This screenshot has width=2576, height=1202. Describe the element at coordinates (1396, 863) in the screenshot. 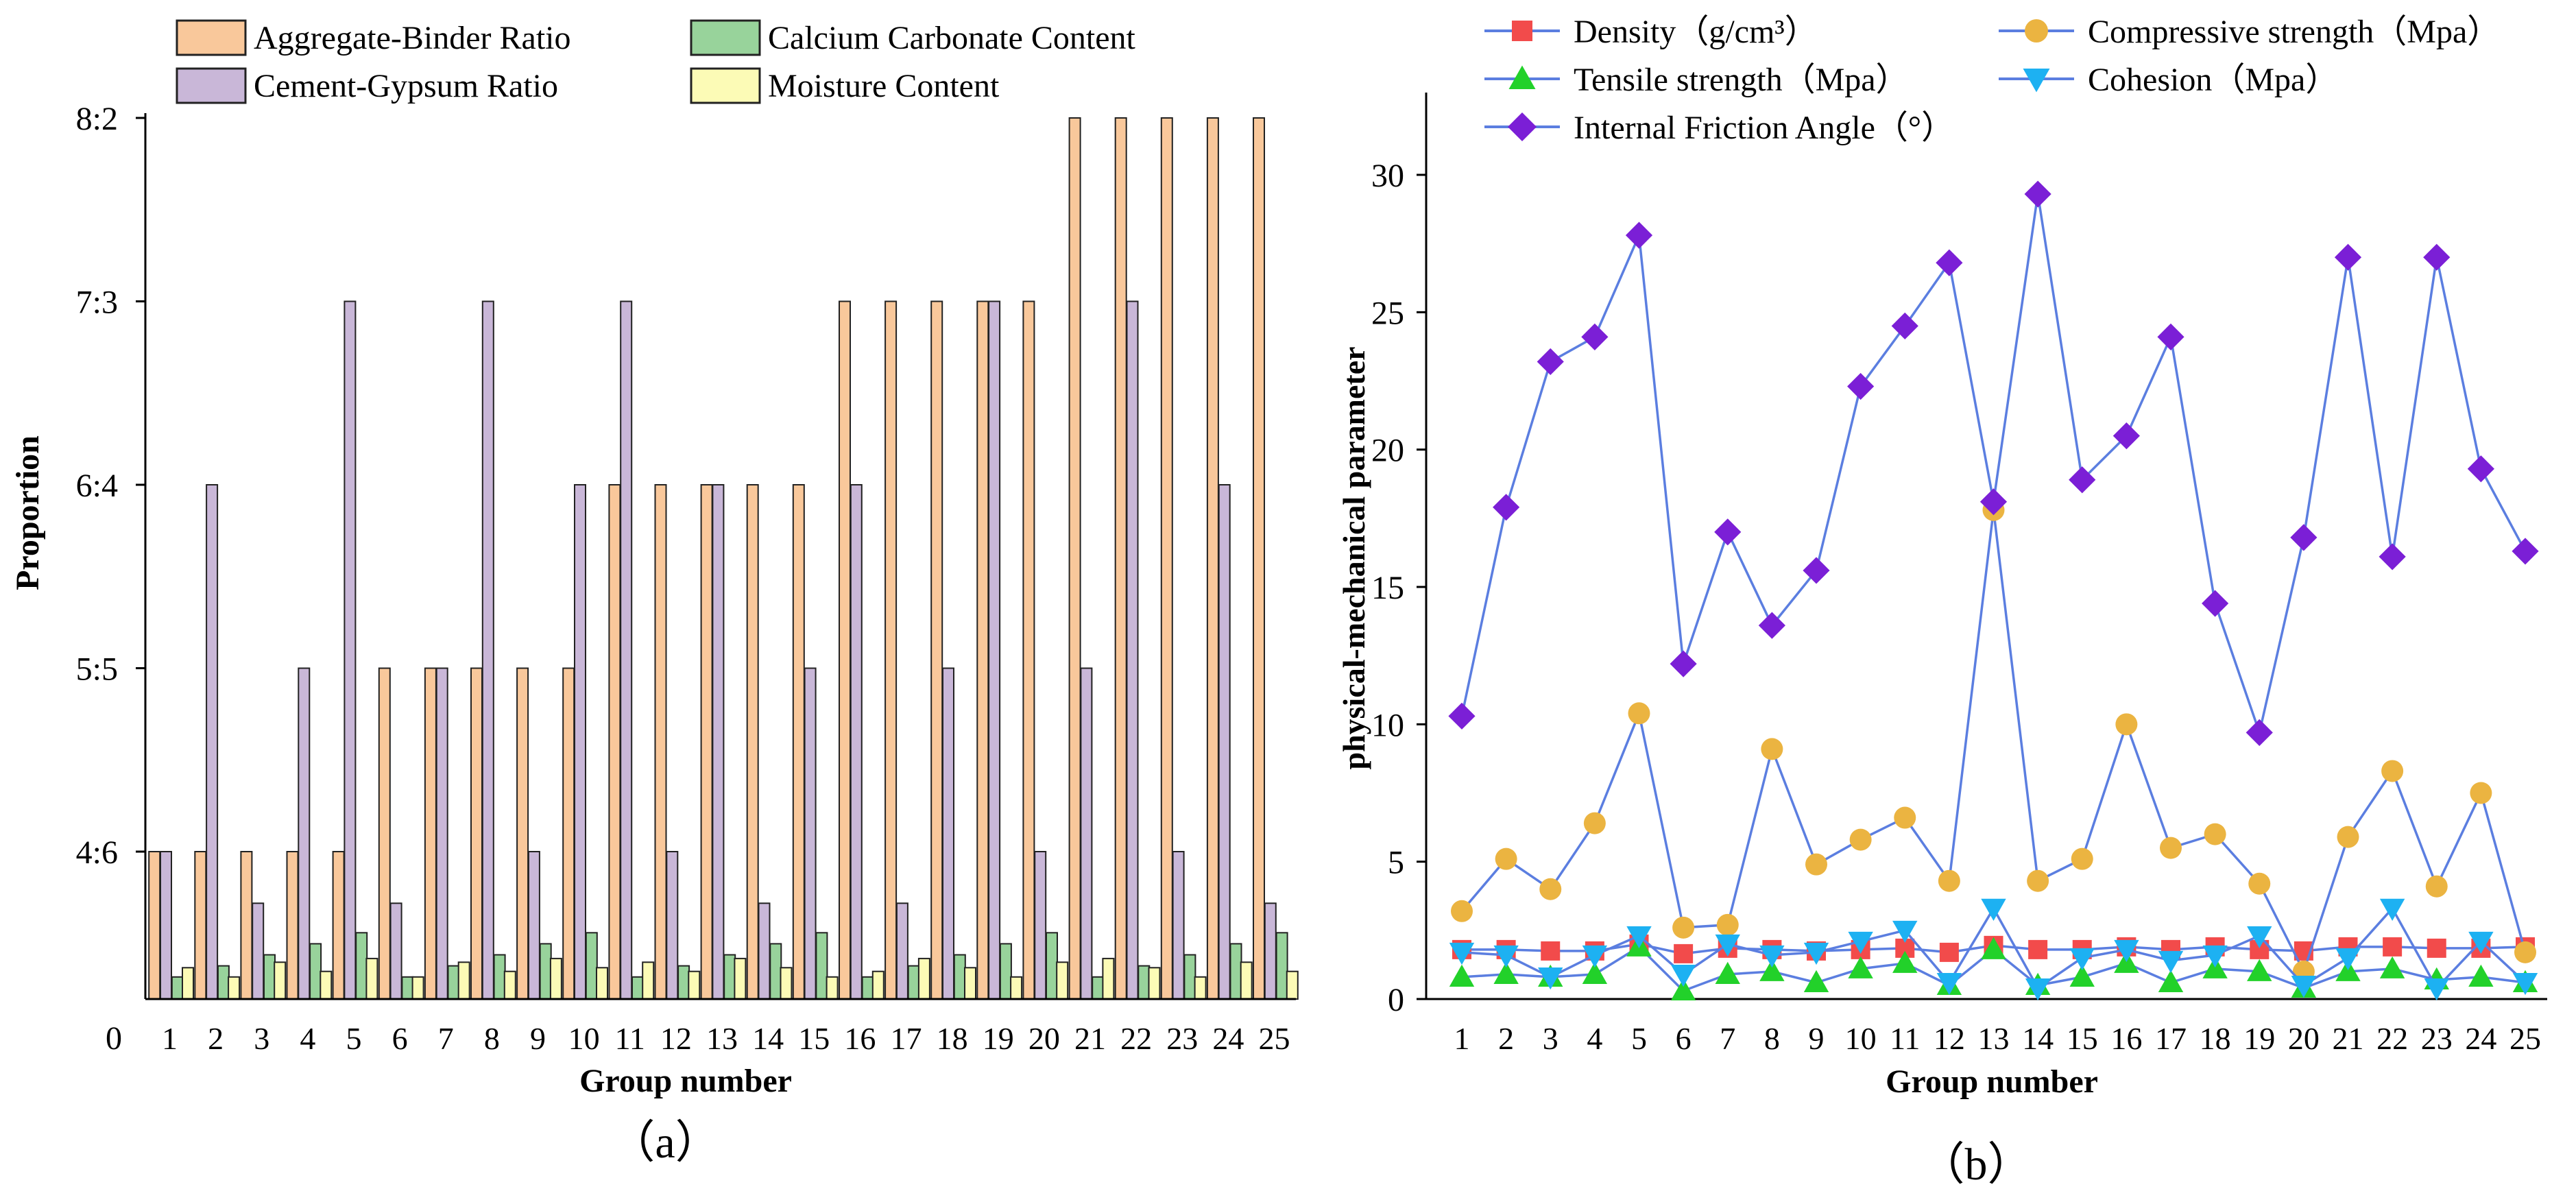

I see `panel-b-y-tick-label: 5` at that location.